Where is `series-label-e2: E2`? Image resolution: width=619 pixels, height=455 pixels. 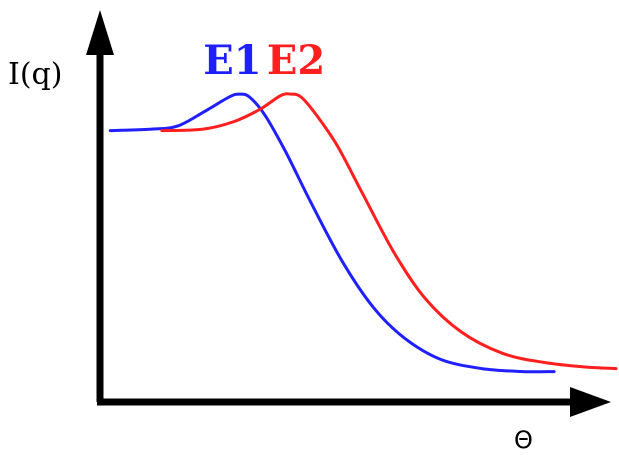
series-label-e2: E2 is located at coordinates (296, 60).